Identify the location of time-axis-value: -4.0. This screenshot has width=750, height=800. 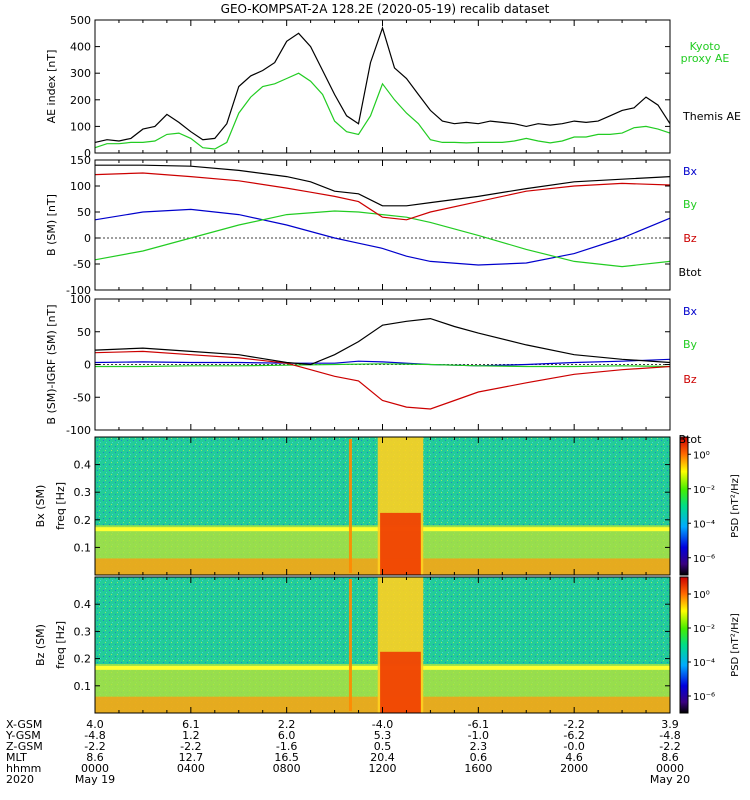
(382, 724).